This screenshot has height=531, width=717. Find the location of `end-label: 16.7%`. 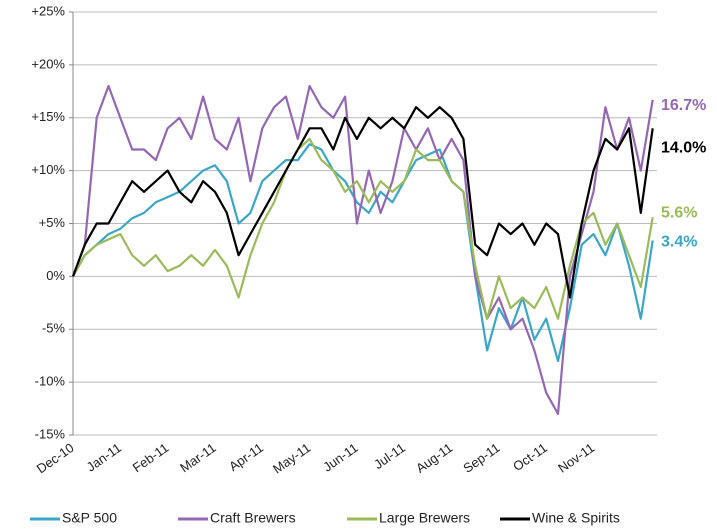

end-label: 16.7% is located at coordinates (683, 105).